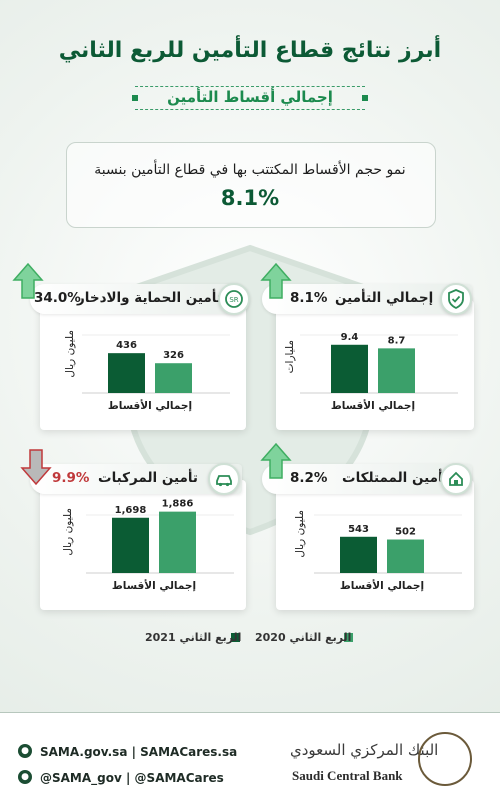 This screenshot has width=500, height=808. I want to click on page-title: أبرز نتائج قطاع التأمين للربع الثاني, so click(250, 50).